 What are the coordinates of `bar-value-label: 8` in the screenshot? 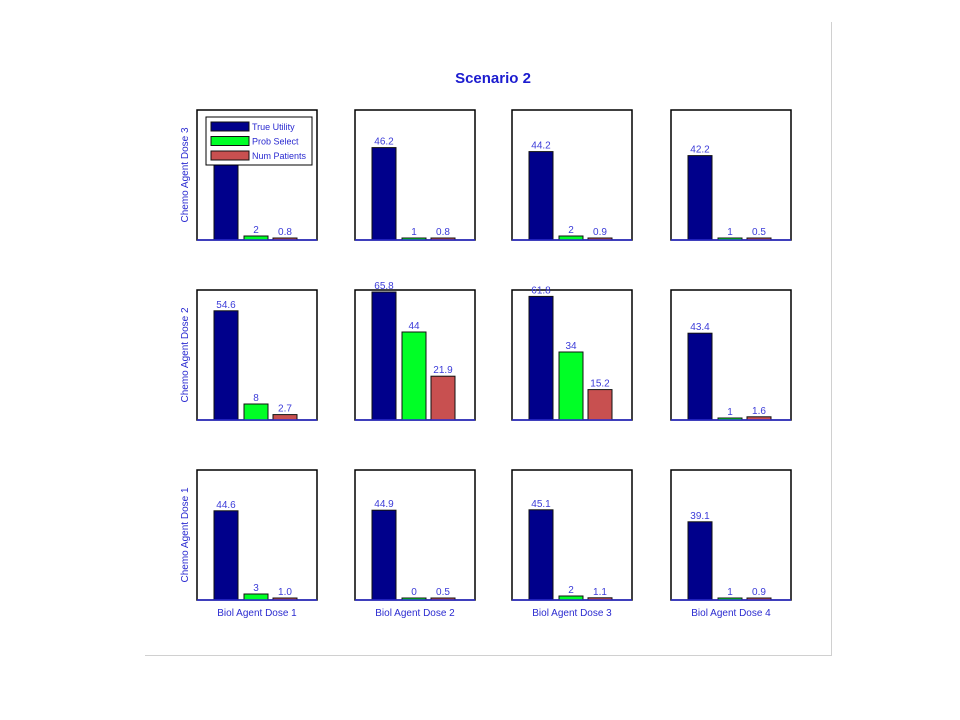 It's located at (256, 398).